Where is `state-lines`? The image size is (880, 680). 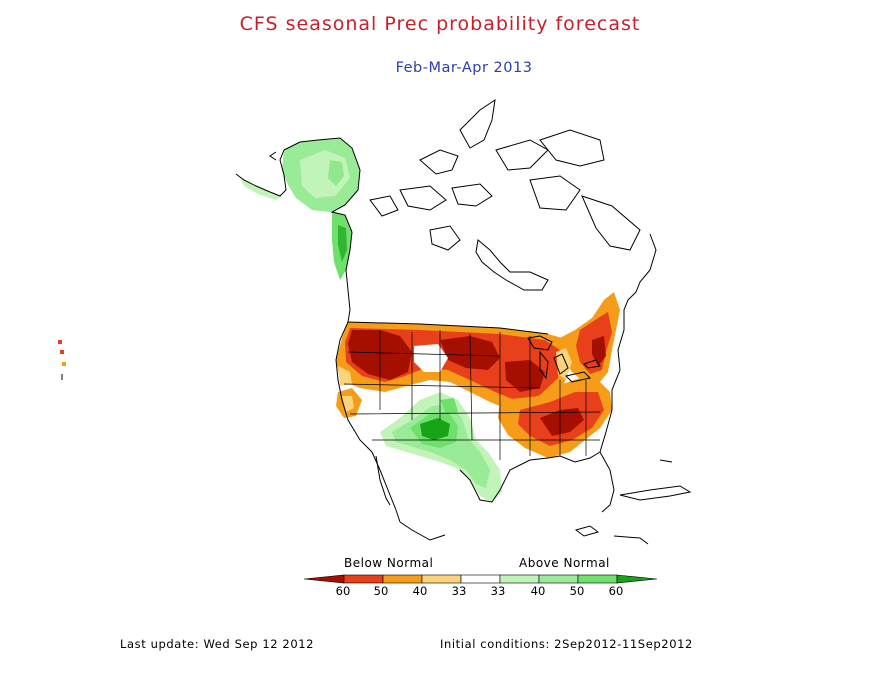 state-lines is located at coordinates (472, 395).